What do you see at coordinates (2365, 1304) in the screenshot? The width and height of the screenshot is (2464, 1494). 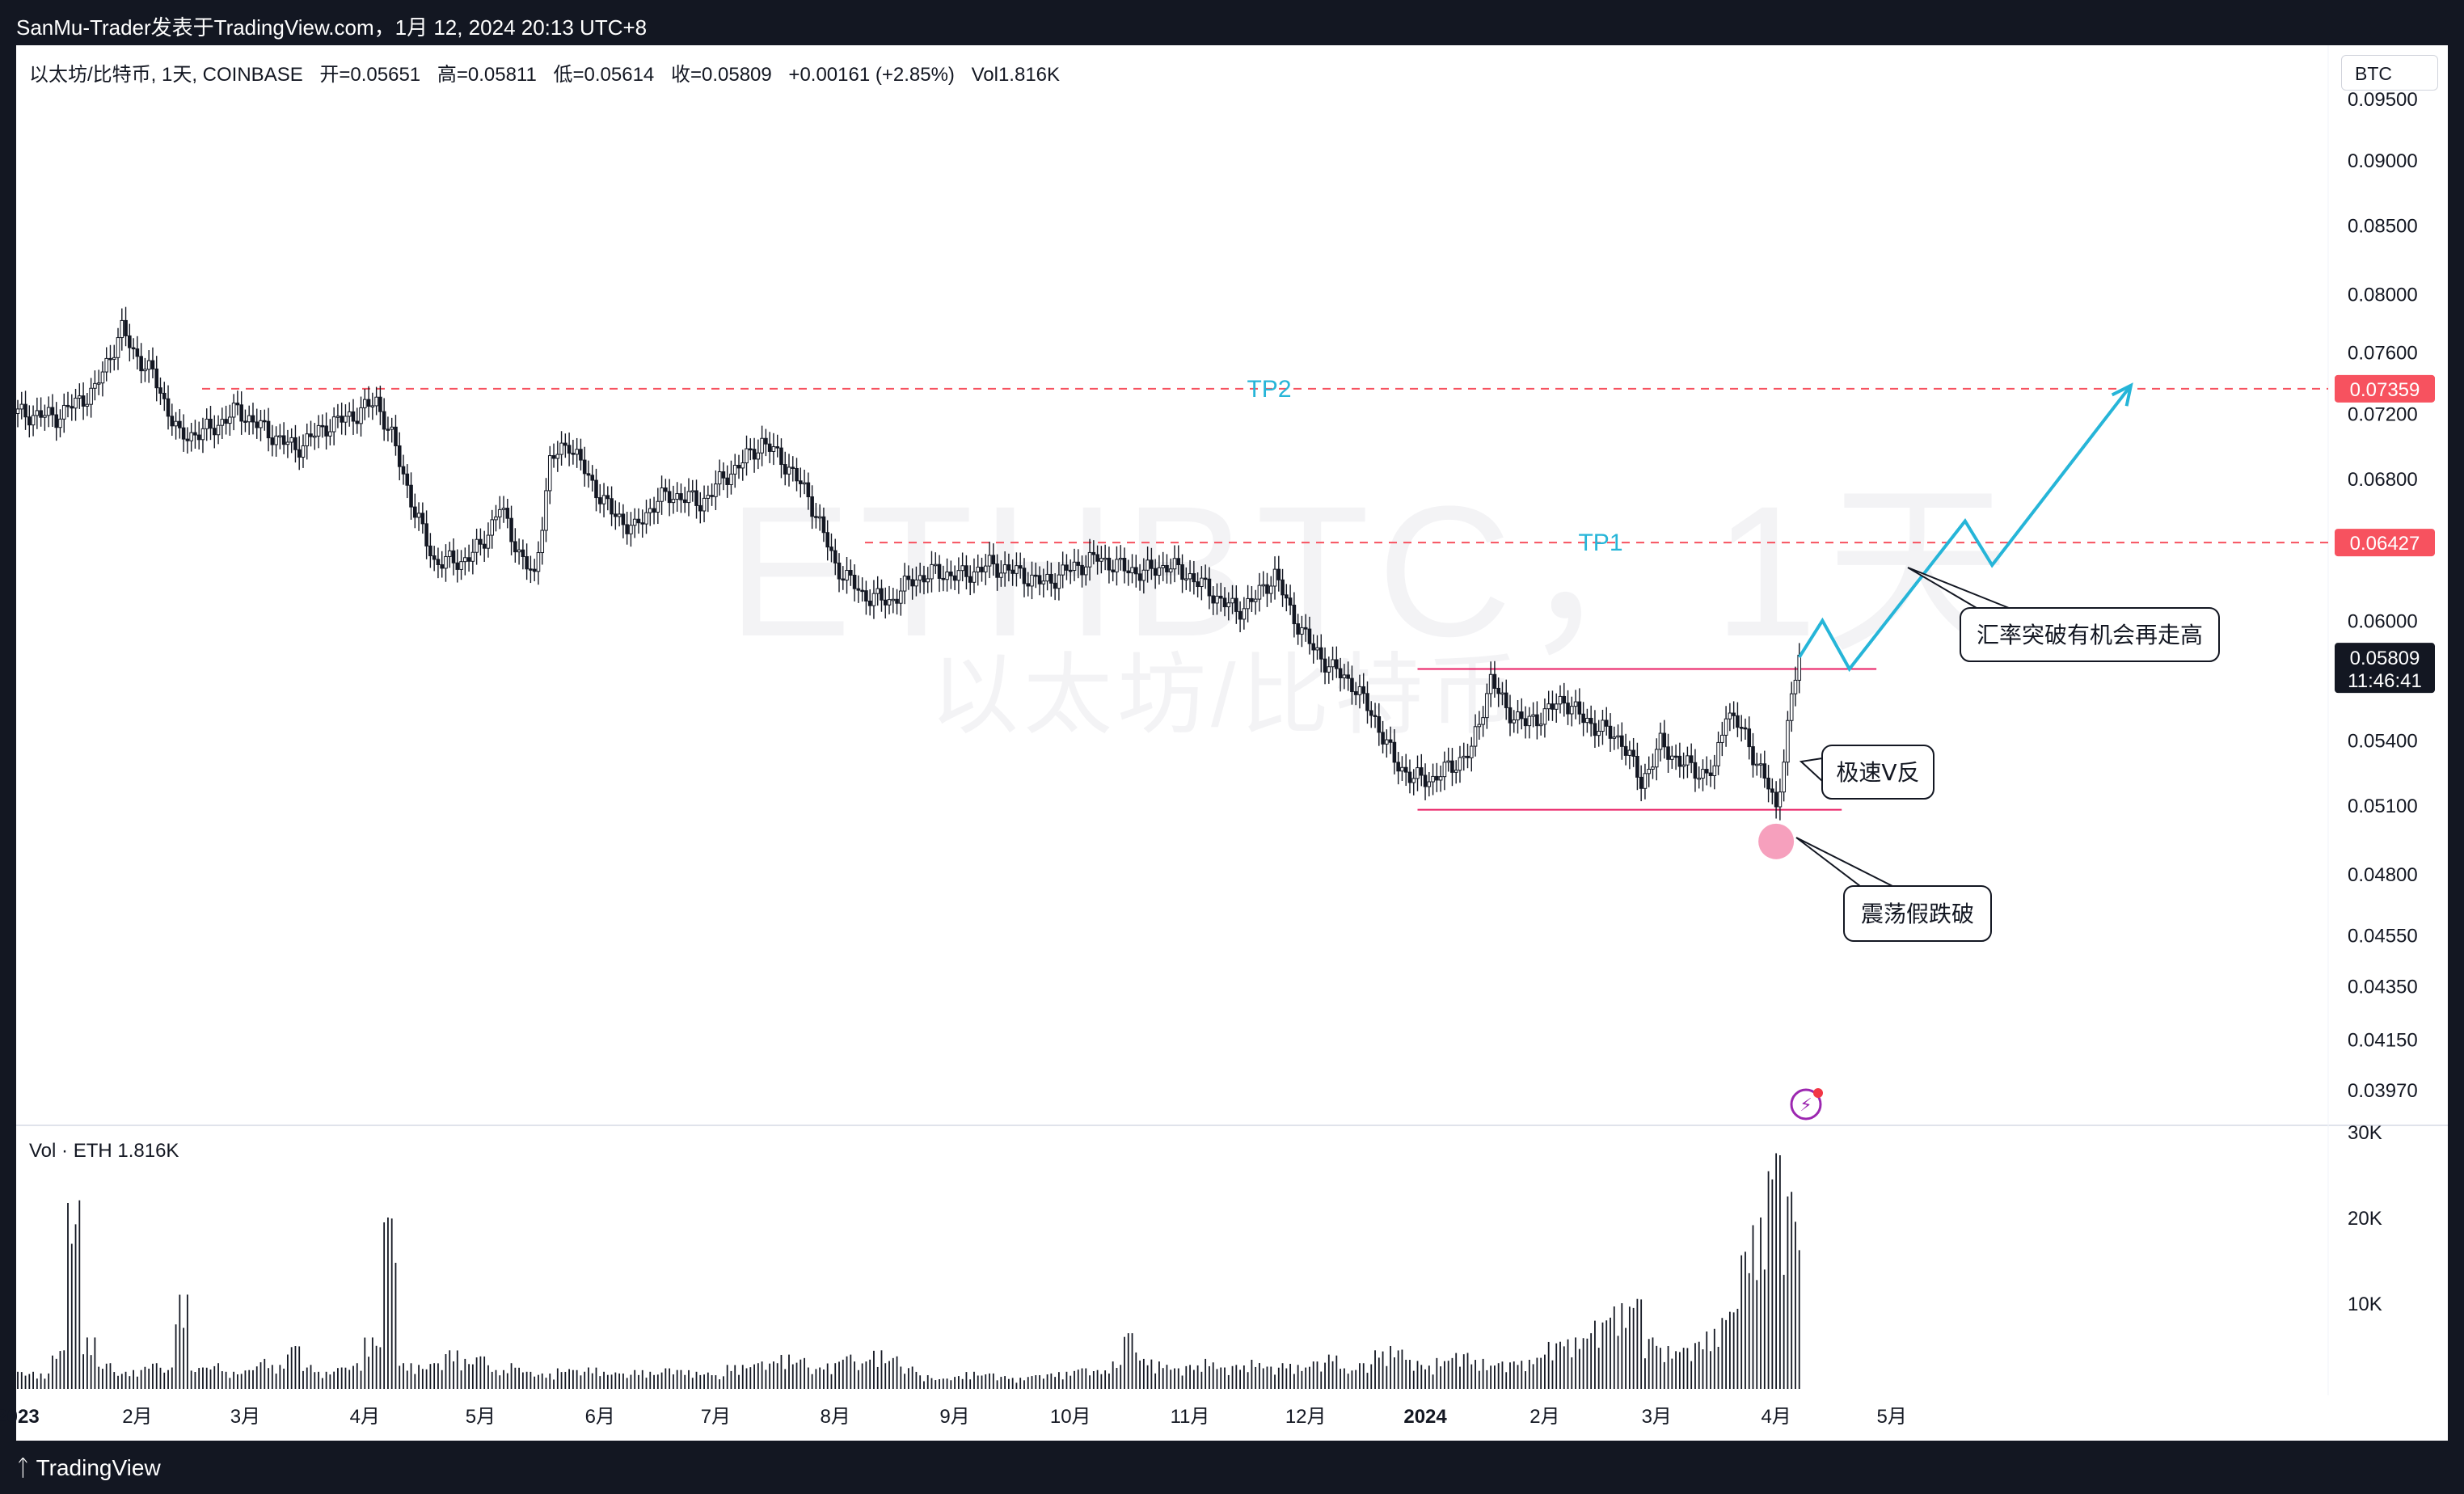 I see `volume-tick-label: 10K` at bounding box center [2365, 1304].